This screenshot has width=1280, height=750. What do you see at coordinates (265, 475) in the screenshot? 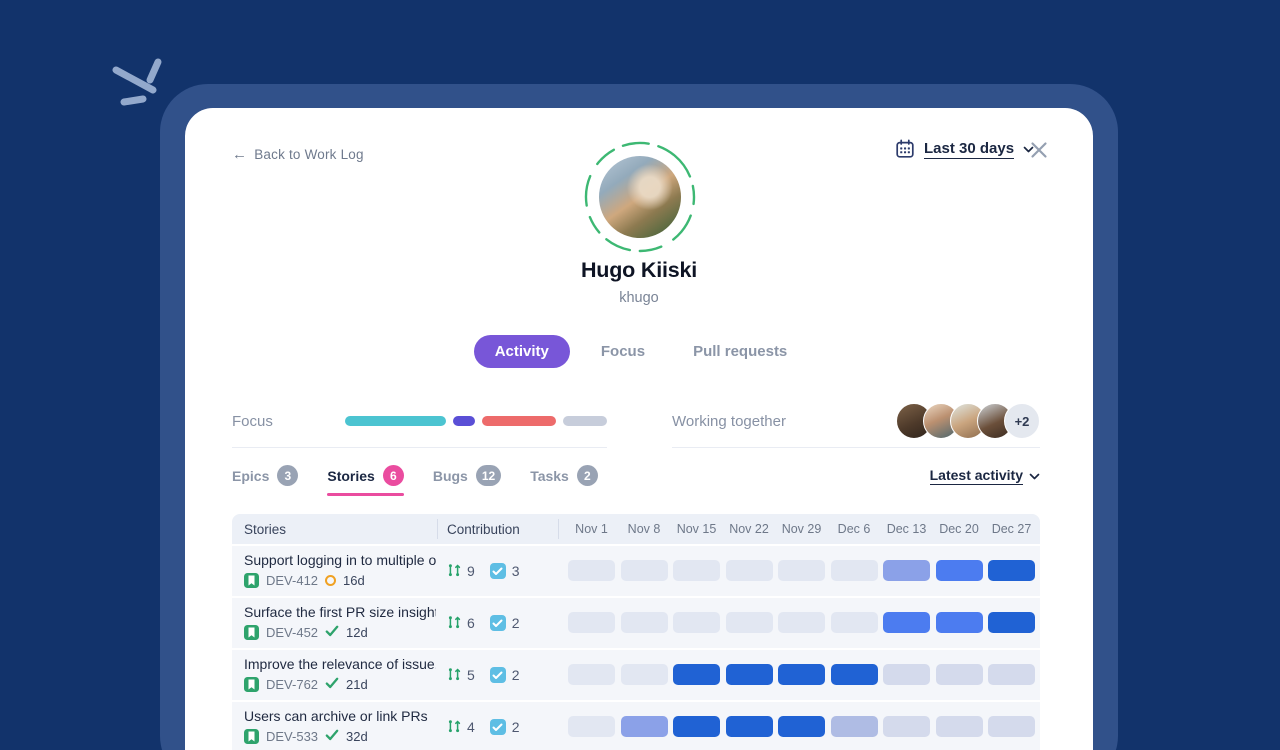
I see `filter-tab-epics: Epics 3` at bounding box center [265, 475].